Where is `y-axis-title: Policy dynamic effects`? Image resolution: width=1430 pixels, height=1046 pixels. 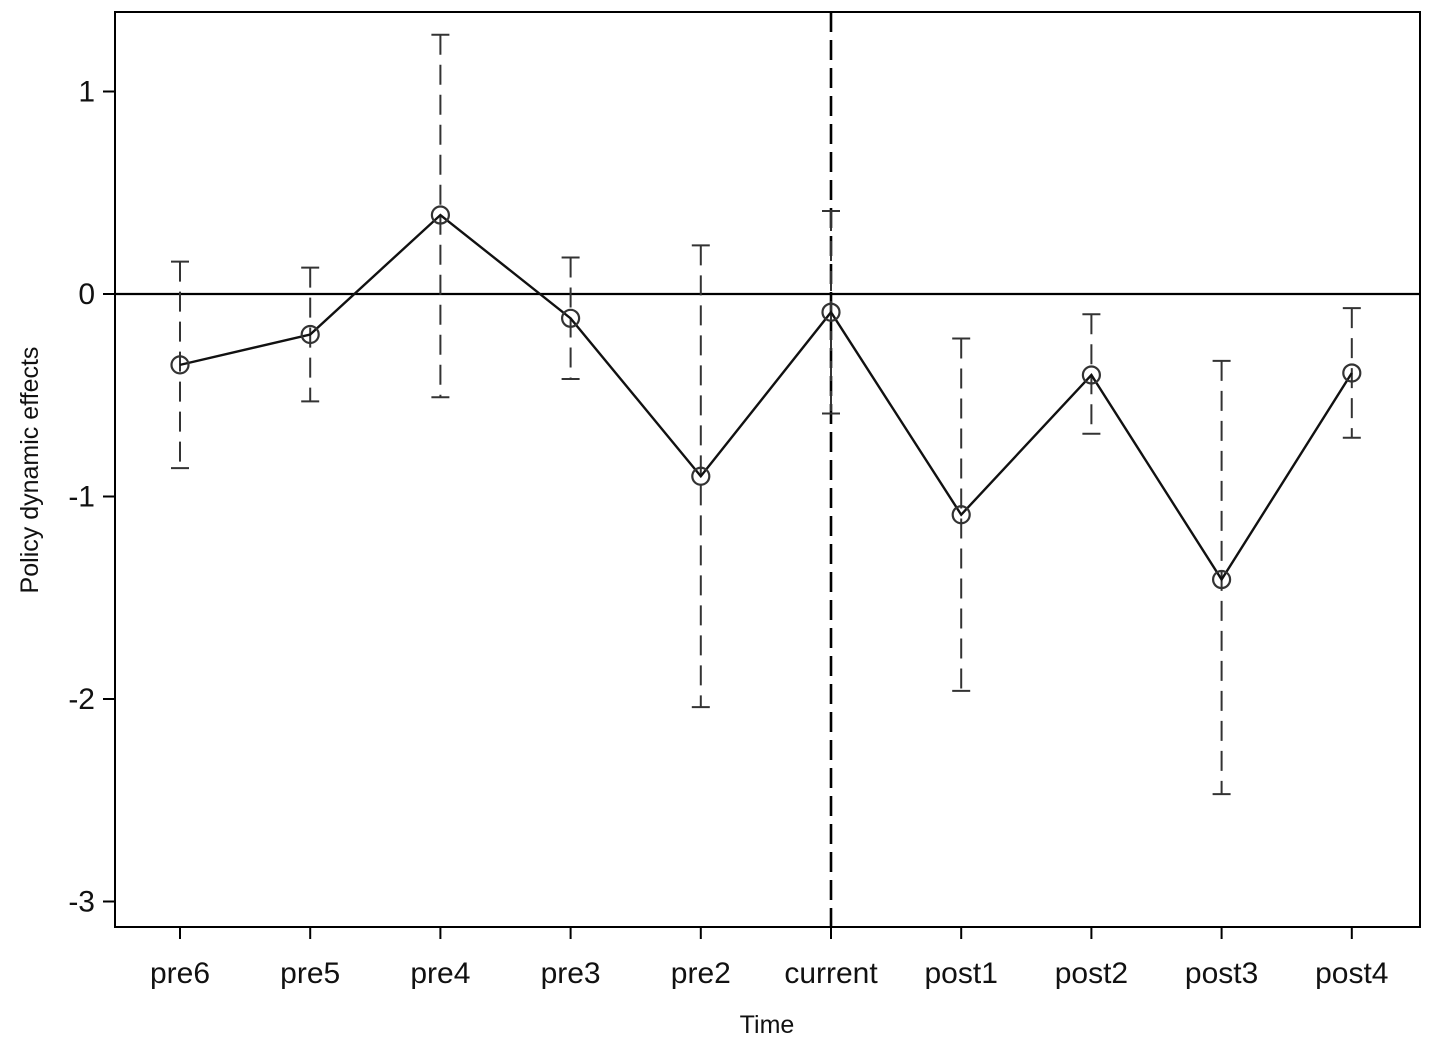
y-axis-title: Policy dynamic effects is located at coordinates (30, 470).